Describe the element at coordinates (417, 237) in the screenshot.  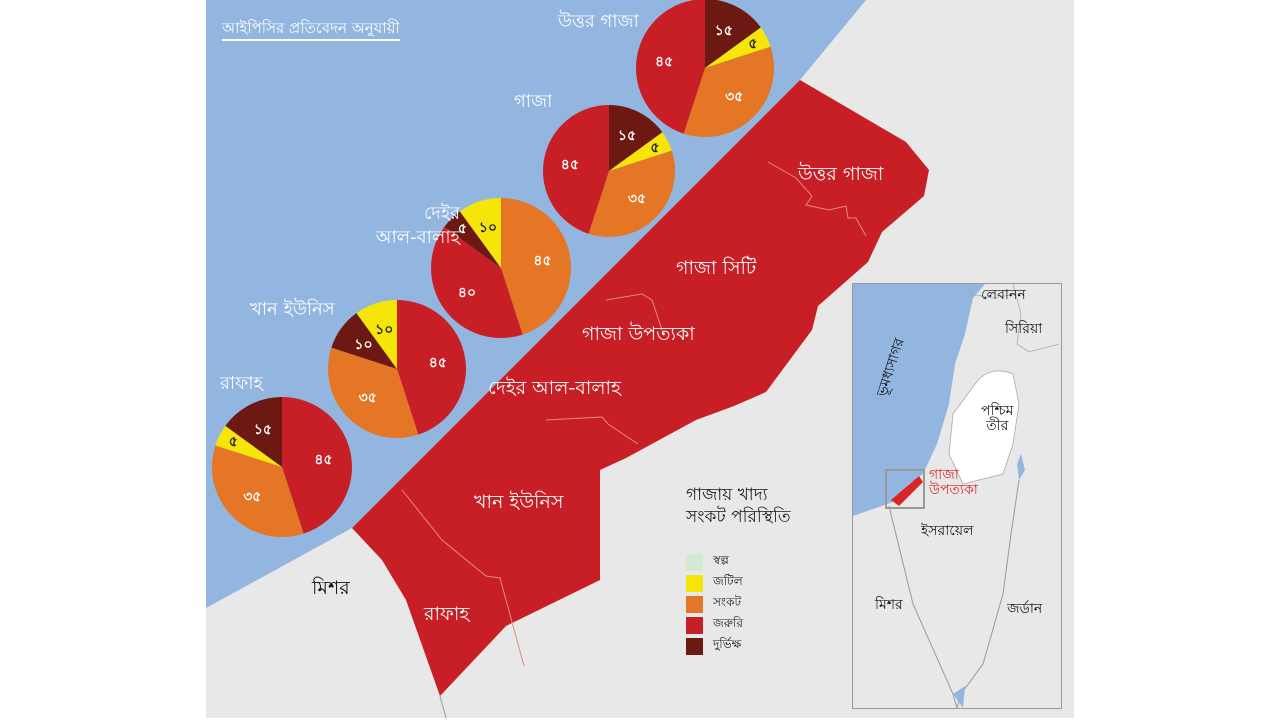
I see `pie-label-deir-line2: আল-বালাহ` at that location.